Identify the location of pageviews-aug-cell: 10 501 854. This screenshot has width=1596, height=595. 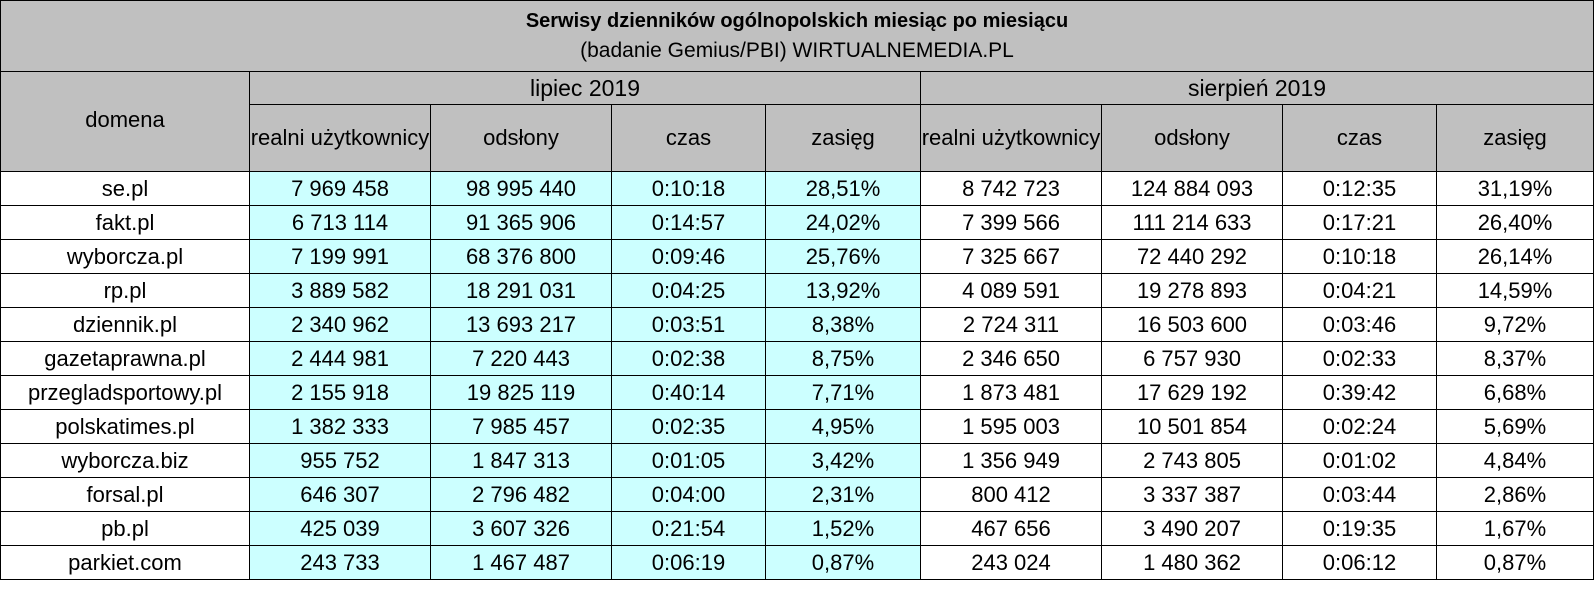
(1192, 426).